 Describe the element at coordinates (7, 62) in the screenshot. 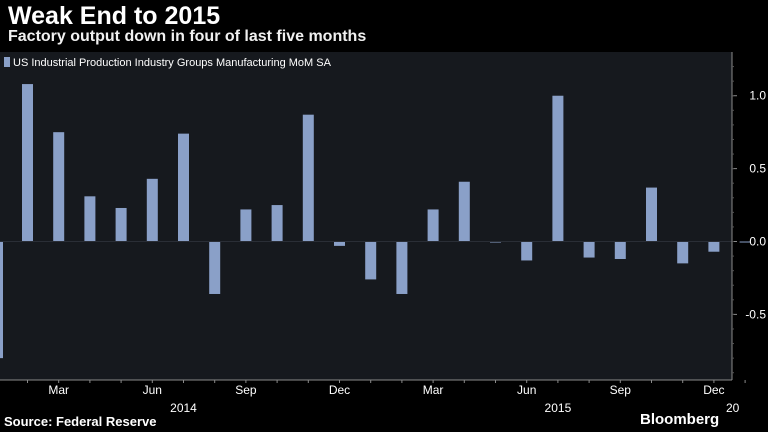

I see `legend-swatch` at that location.